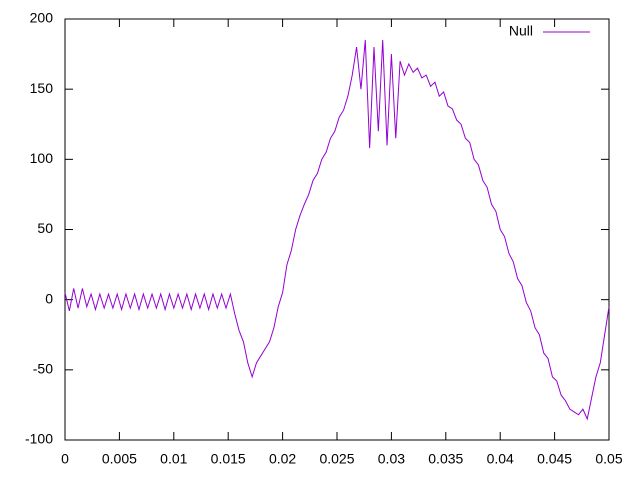 The image size is (640, 480). Describe the element at coordinates (554, 459) in the screenshot. I see `x-tick-label: 0.045` at that location.